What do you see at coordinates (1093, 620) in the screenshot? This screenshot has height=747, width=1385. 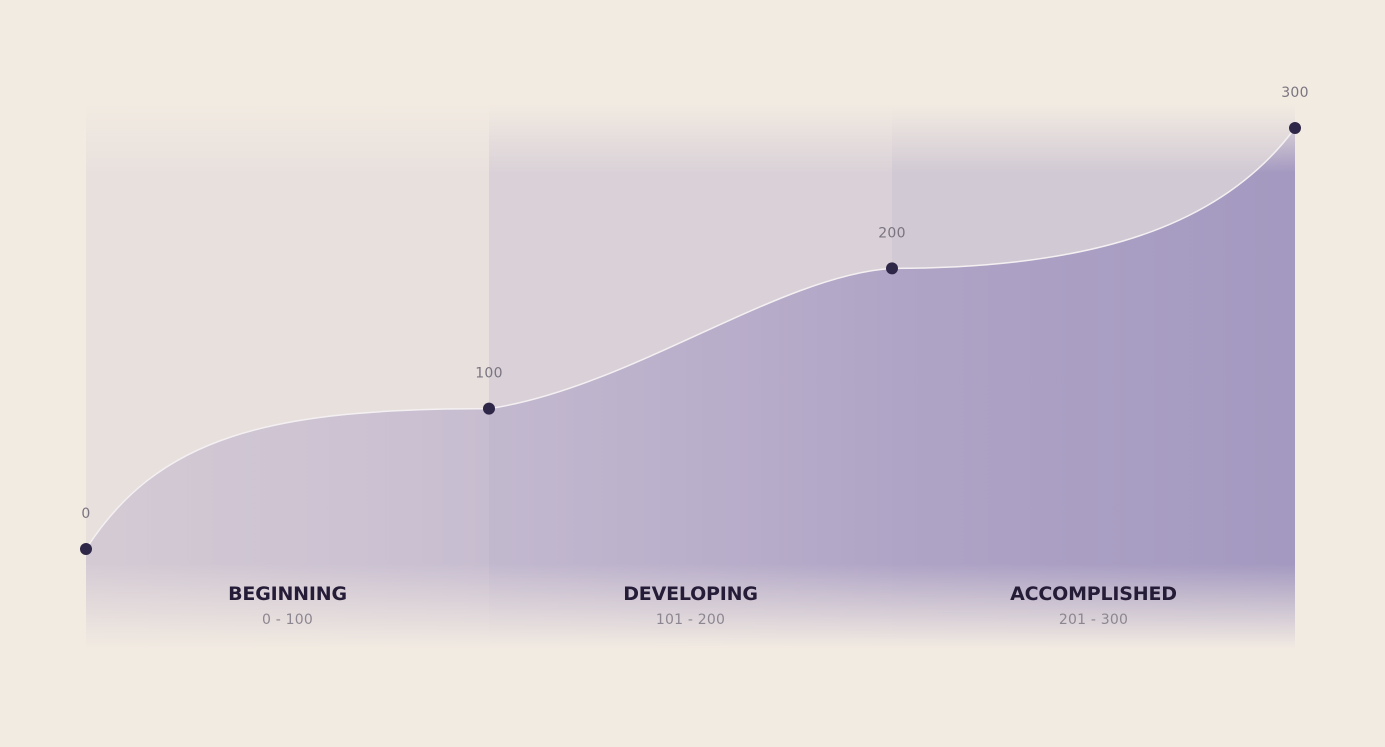 I see `stage-range-accomplished: 201 - 300` at bounding box center [1093, 620].